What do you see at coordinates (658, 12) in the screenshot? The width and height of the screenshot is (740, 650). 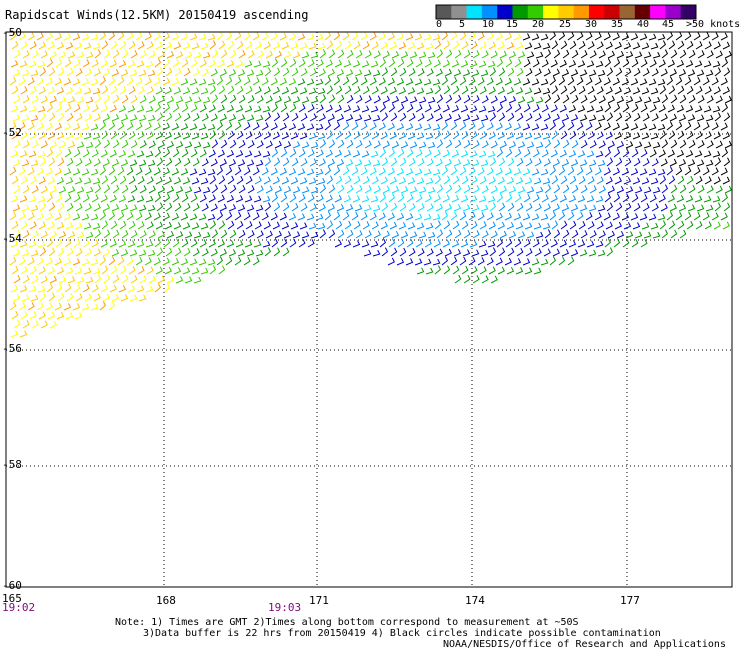 I see `colorbar-swatch` at bounding box center [658, 12].